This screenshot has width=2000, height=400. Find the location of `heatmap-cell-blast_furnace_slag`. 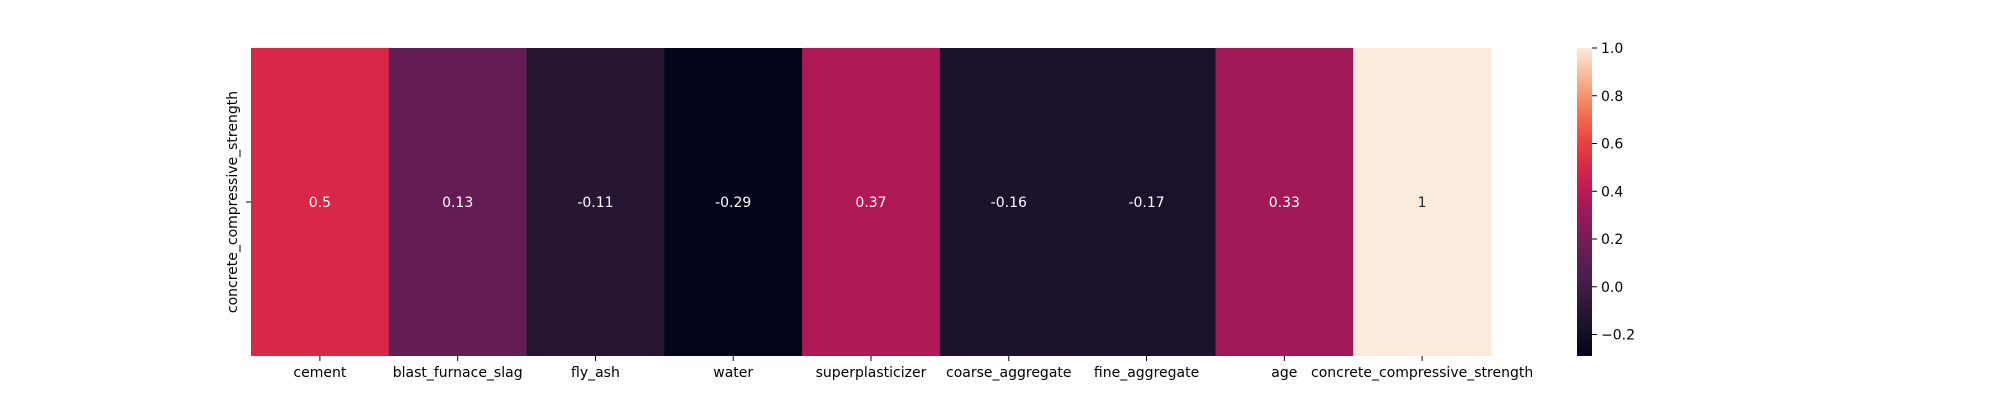

heatmap-cell-blast_furnace_slag is located at coordinates (458, 202).